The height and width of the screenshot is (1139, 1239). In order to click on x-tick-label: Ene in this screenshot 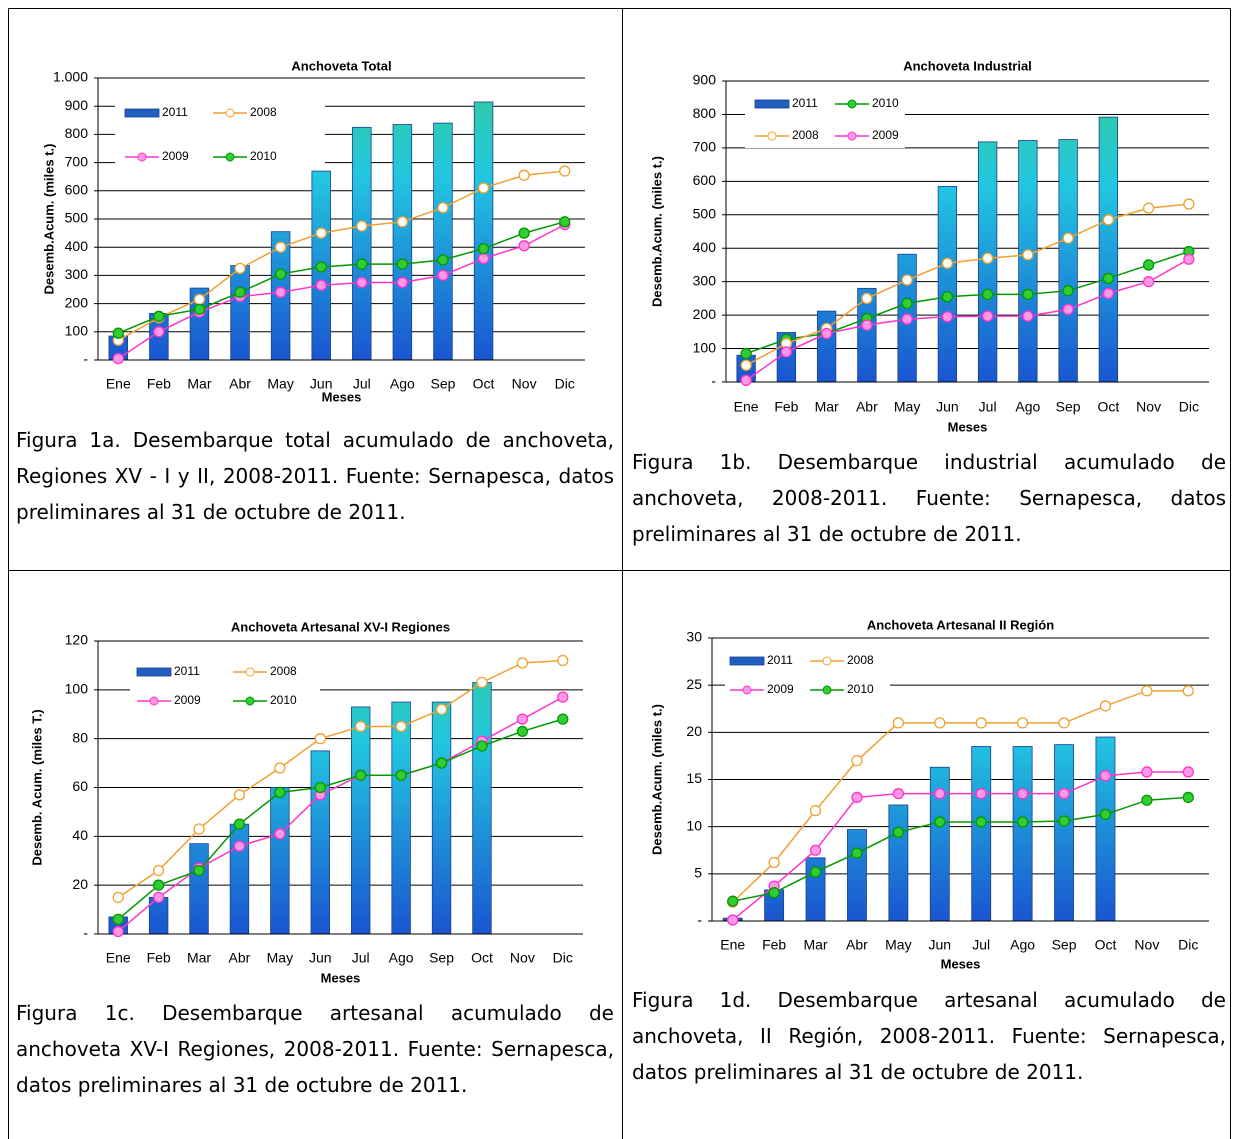, I will do `click(746, 407)`.